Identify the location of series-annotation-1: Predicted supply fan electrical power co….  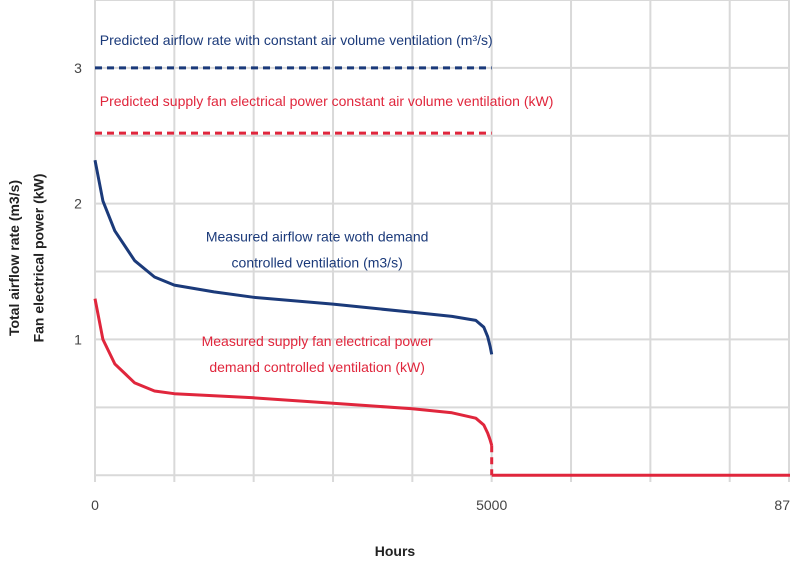
(327, 101).